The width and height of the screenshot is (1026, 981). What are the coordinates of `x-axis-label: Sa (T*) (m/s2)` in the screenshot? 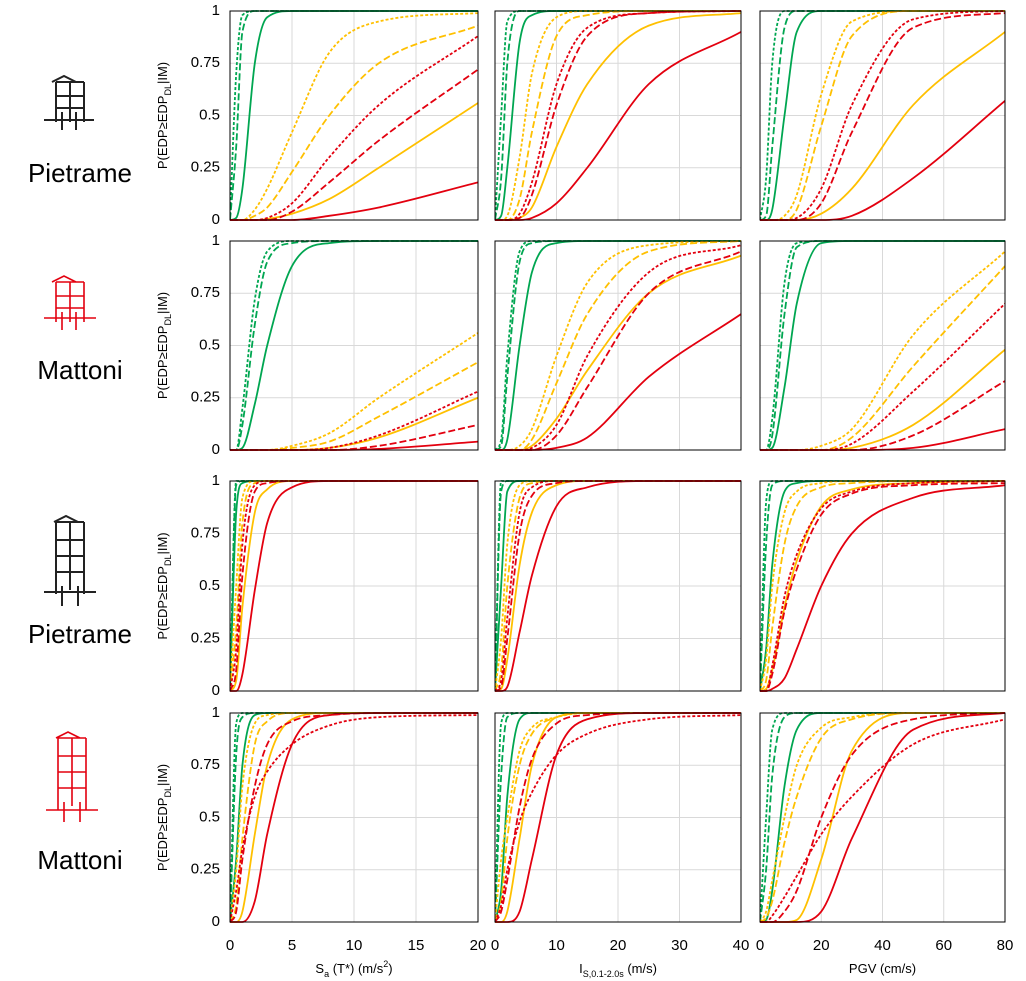 It's located at (353, 969).